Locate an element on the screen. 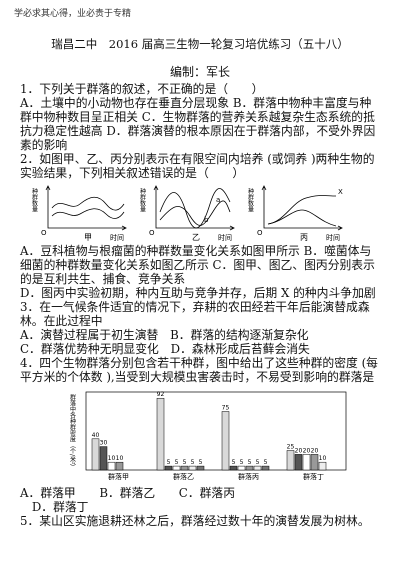 The height and width of the screenshot is (566, 400). value-label: 92 is located at coordinates (161, 394).